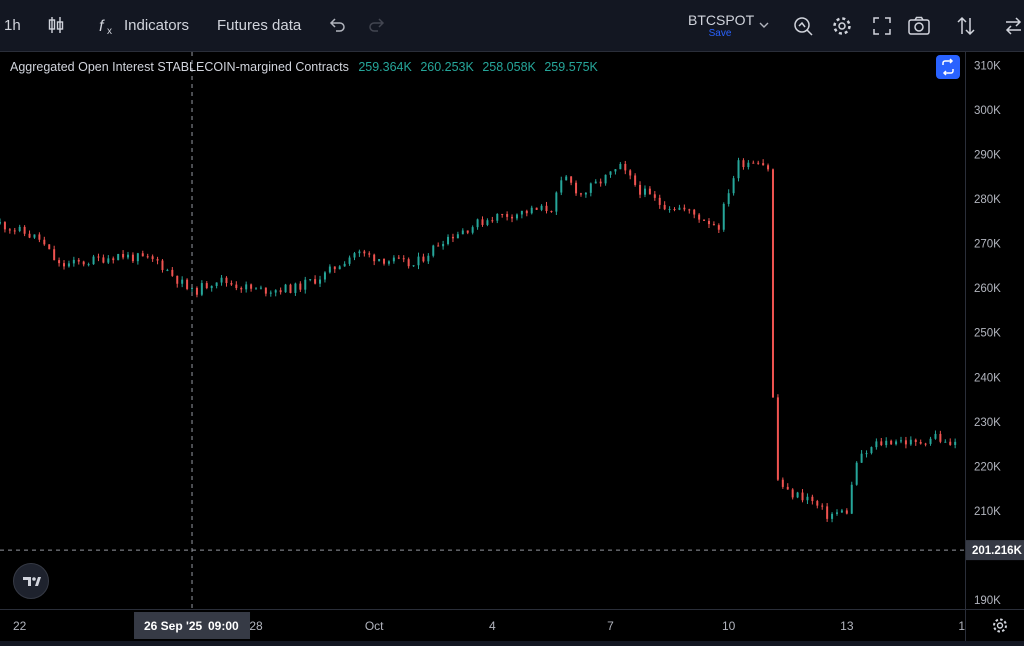 The height and width of the screenshot is (646, 1024). Describe the element at coordinates (610, 626) in the screenshot. I see `time-tick-label: 7` at that location.